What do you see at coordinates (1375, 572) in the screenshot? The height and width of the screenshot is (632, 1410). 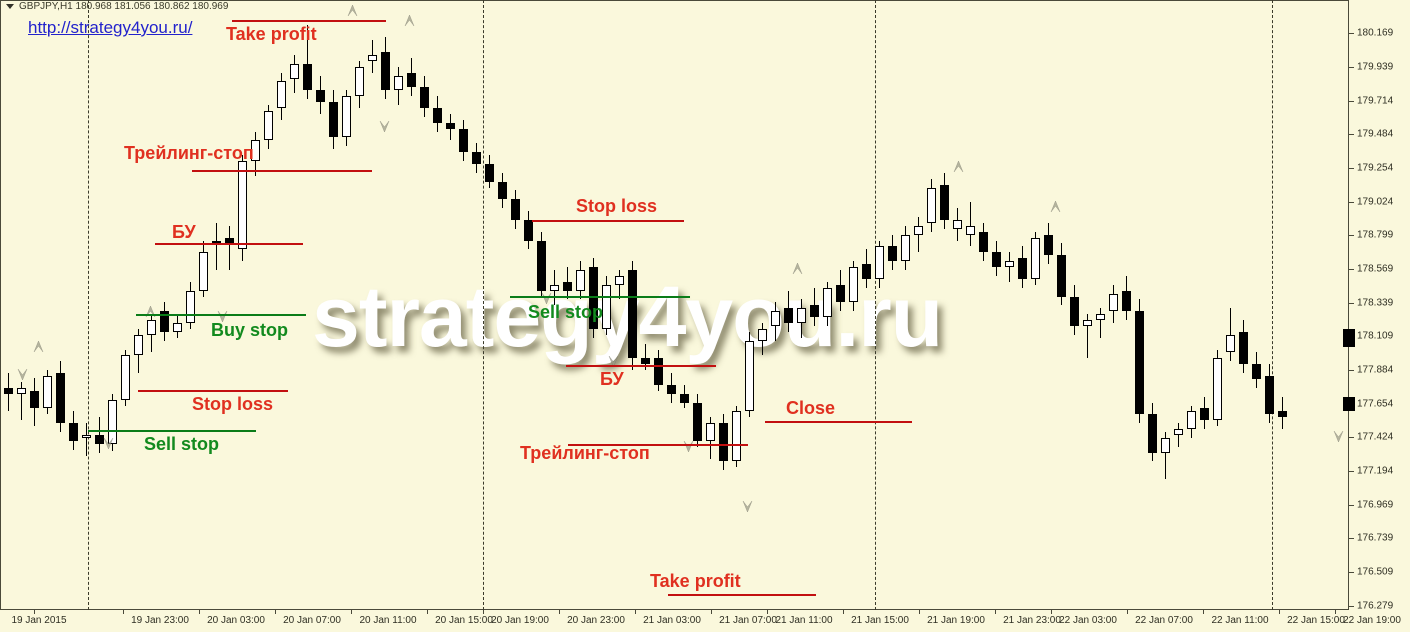 I see `price-tick-label: 176.509` at bounding box center [1375, 572].